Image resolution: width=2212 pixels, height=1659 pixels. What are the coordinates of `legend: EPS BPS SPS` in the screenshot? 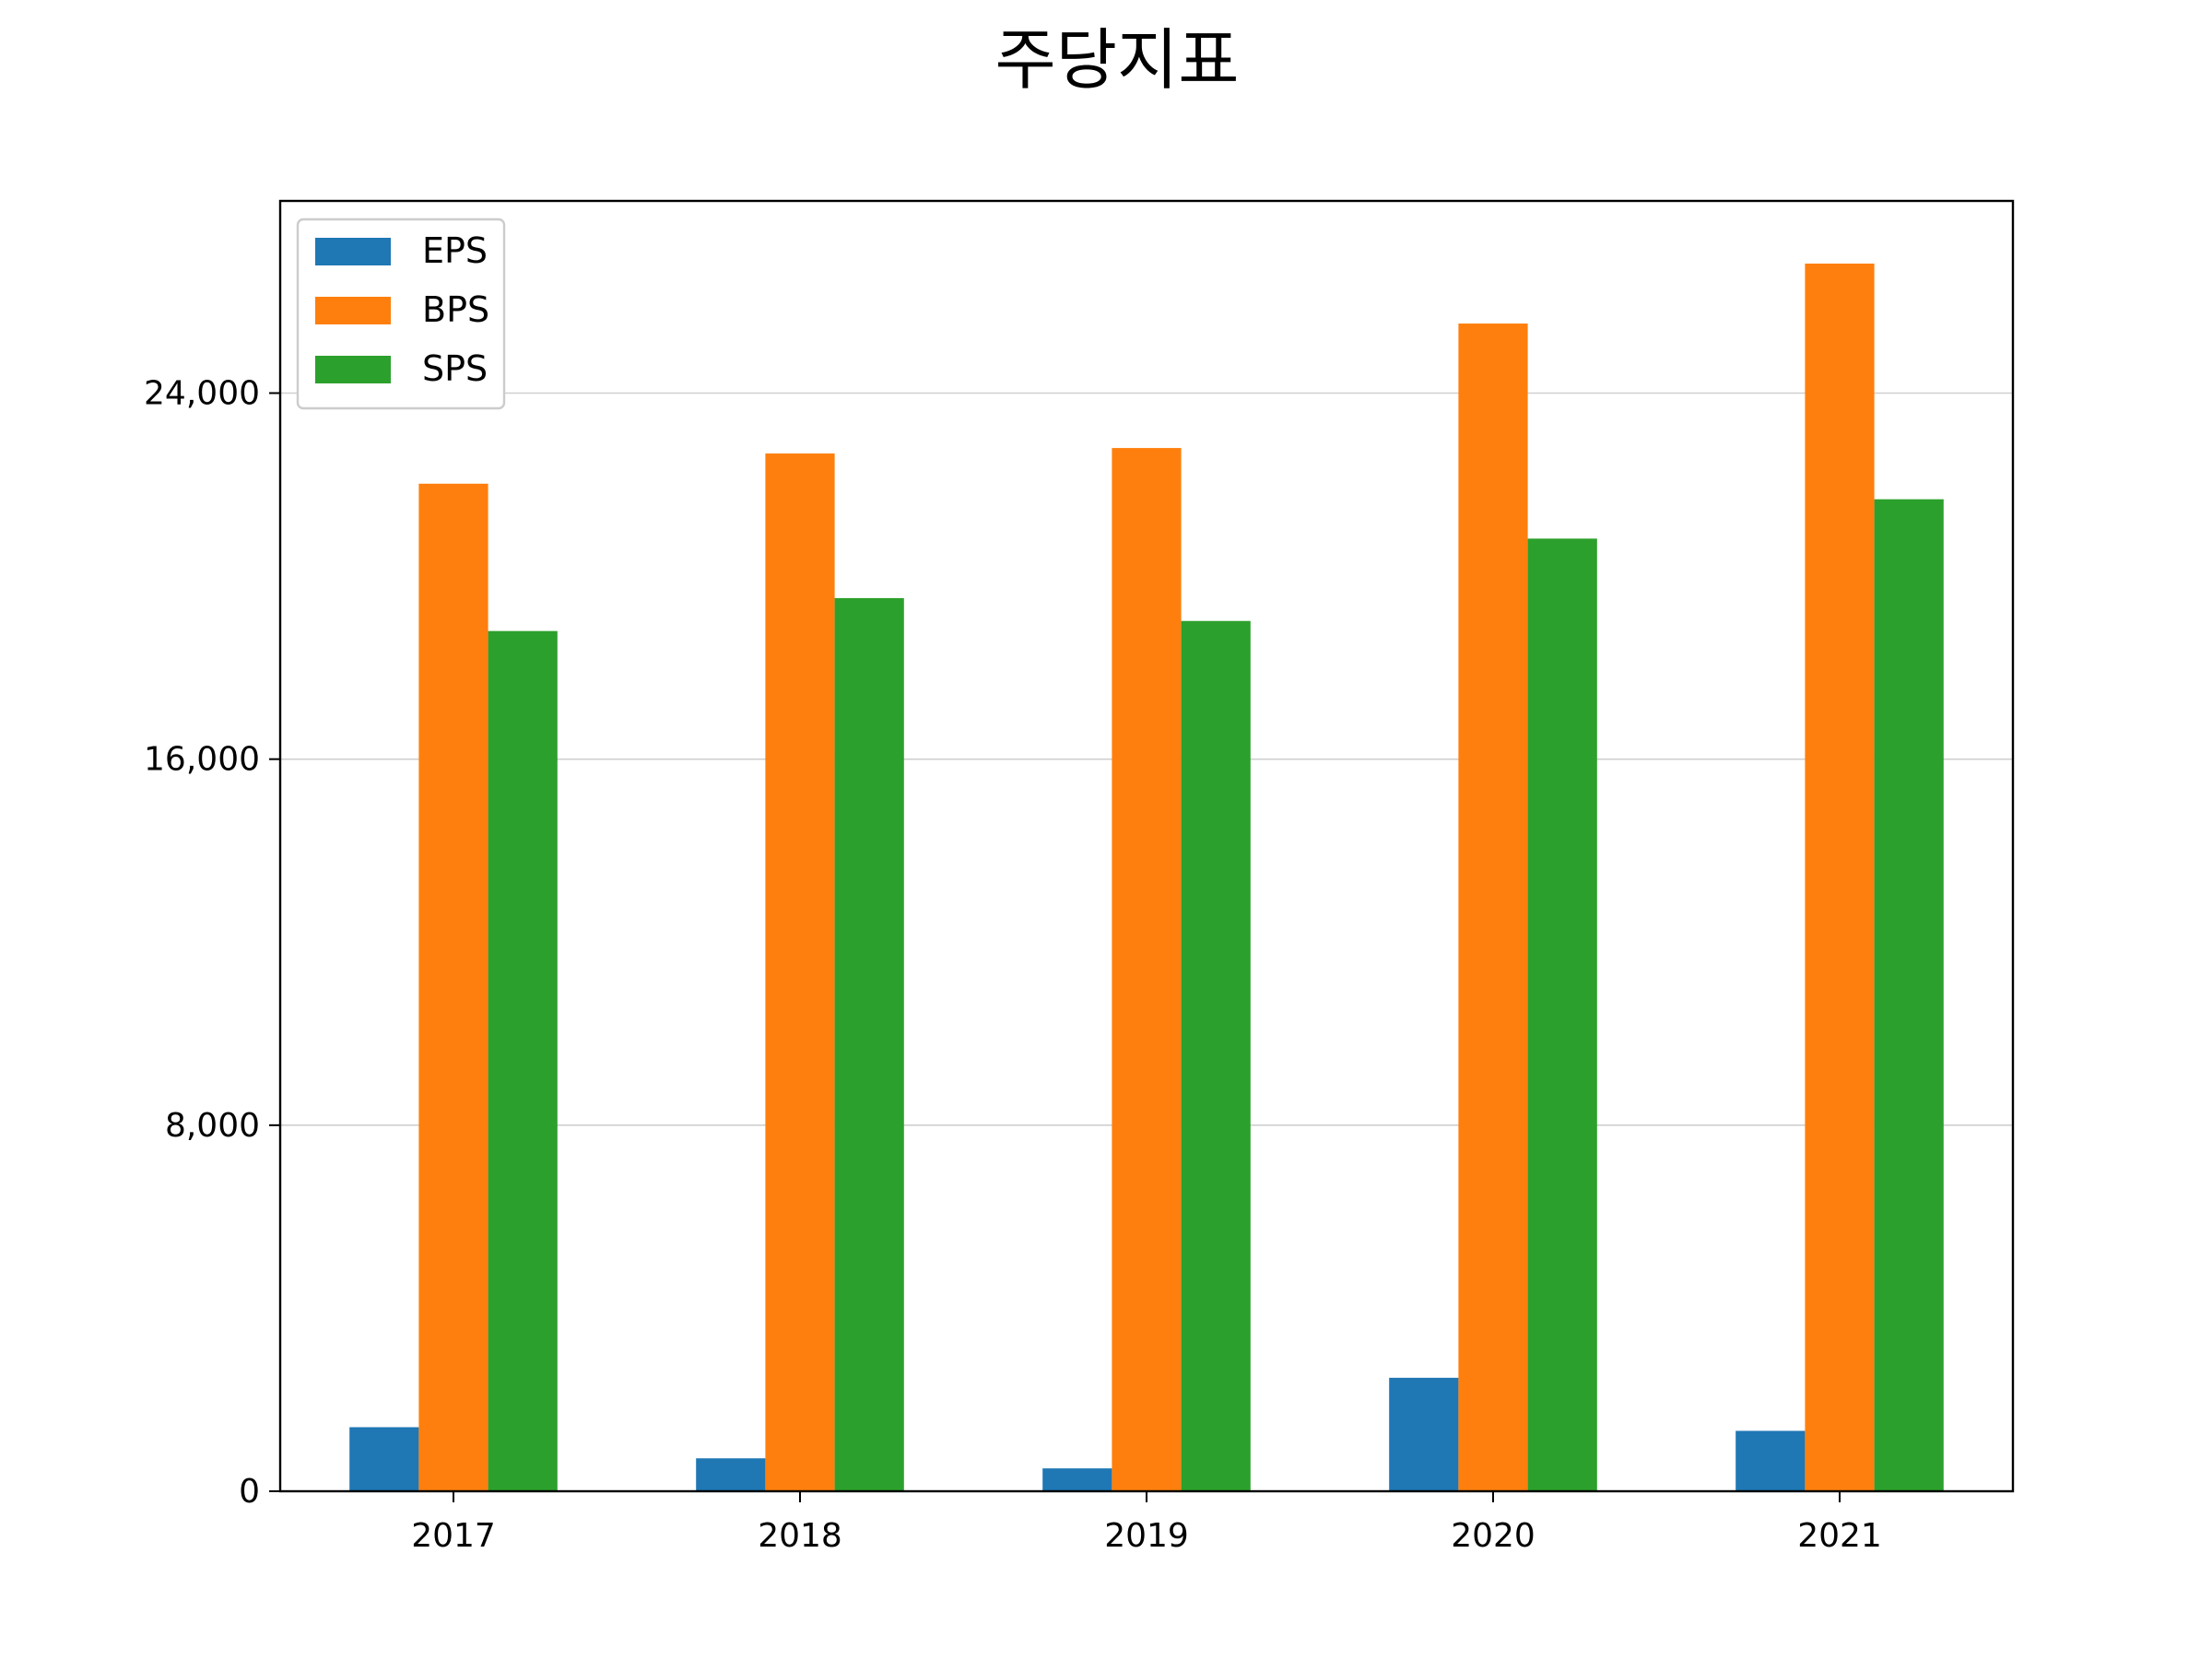 It's located at (401, 314).